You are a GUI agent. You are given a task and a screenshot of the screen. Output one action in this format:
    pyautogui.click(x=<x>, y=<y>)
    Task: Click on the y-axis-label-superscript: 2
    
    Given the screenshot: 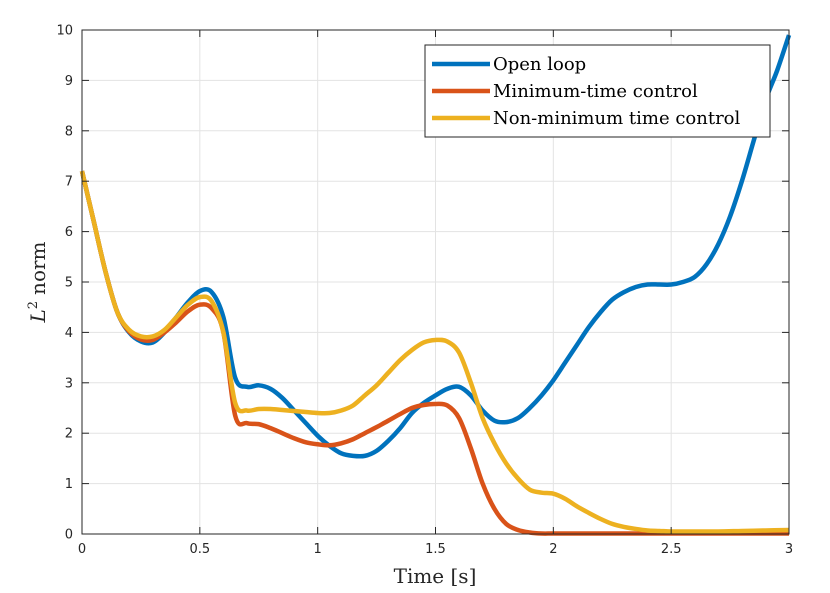 What is the action you would take?
    pyautogui.click(x=33, y=305)
    